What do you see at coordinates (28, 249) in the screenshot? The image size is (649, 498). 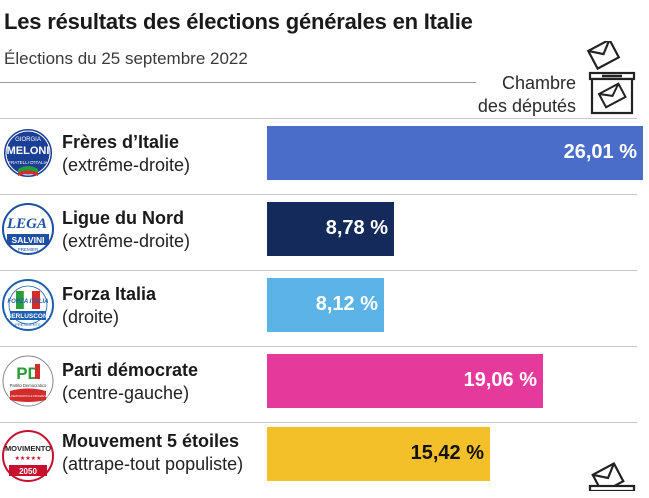 I see `lega-logo-line-3: PREMIER` at bounding box center [28, 249].